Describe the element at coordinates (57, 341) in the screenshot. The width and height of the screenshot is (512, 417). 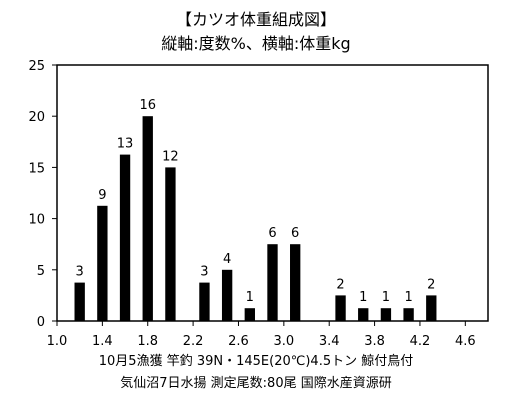
I see `x-tick-label: 1.0` at that location.